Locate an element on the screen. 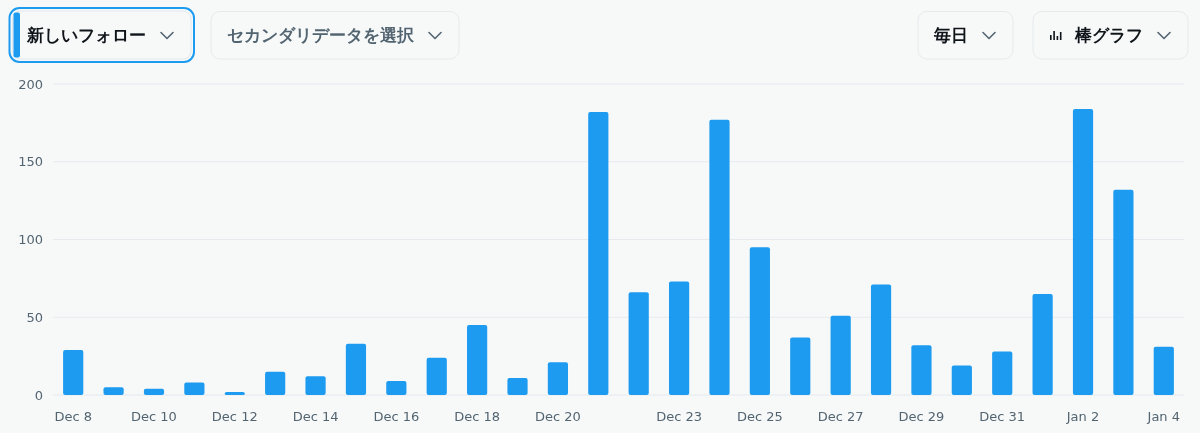  x-tick-label: Dec 10 is located at coordinates (154, 416).